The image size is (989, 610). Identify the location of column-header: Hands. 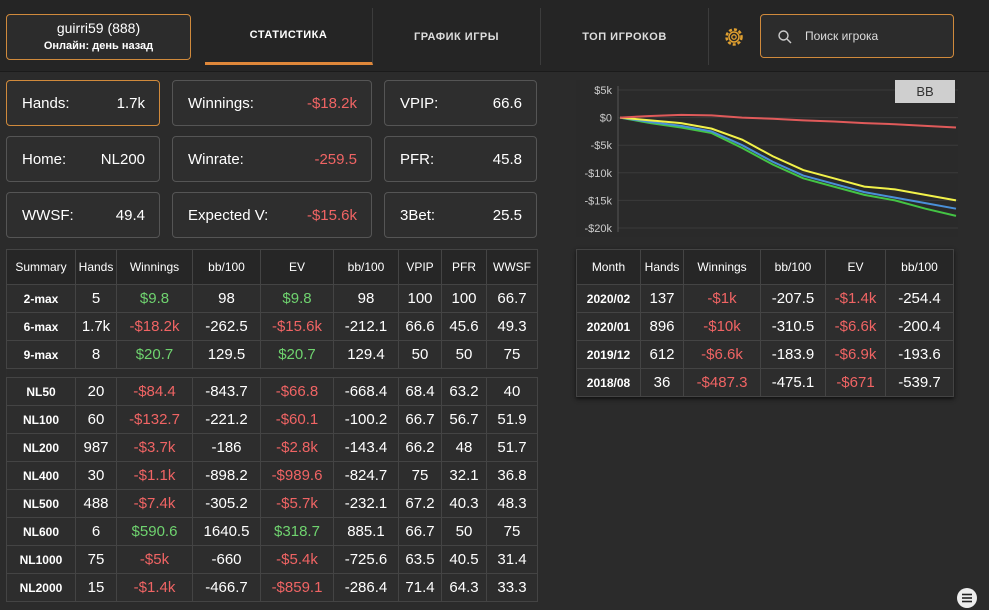
(662, 267).